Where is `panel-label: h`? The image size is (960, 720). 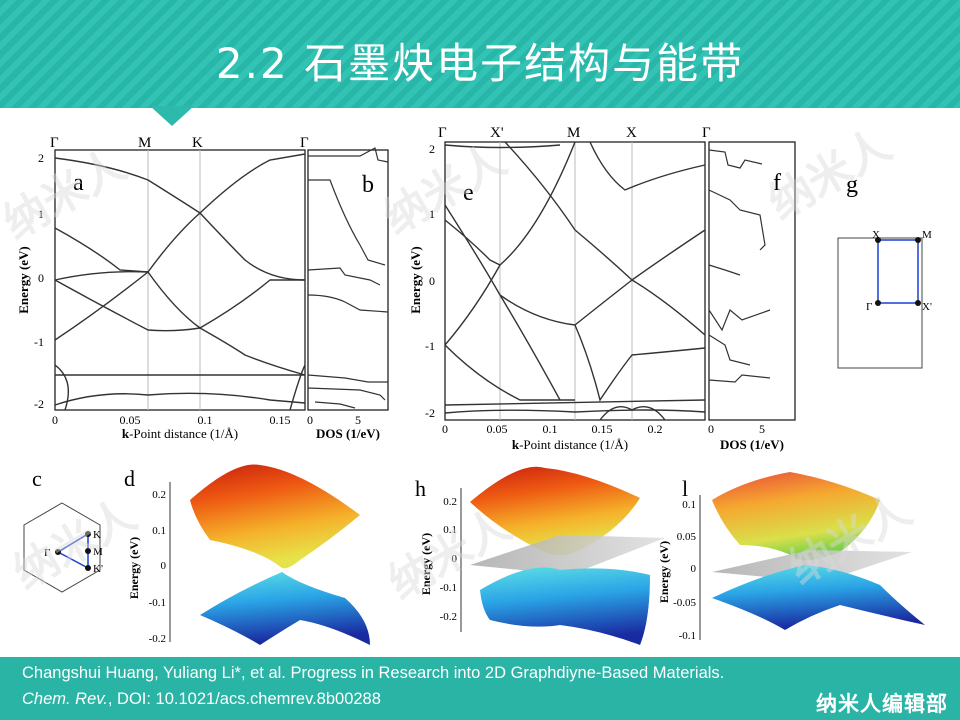 panel-label: h is located at coordinates (420, 488).